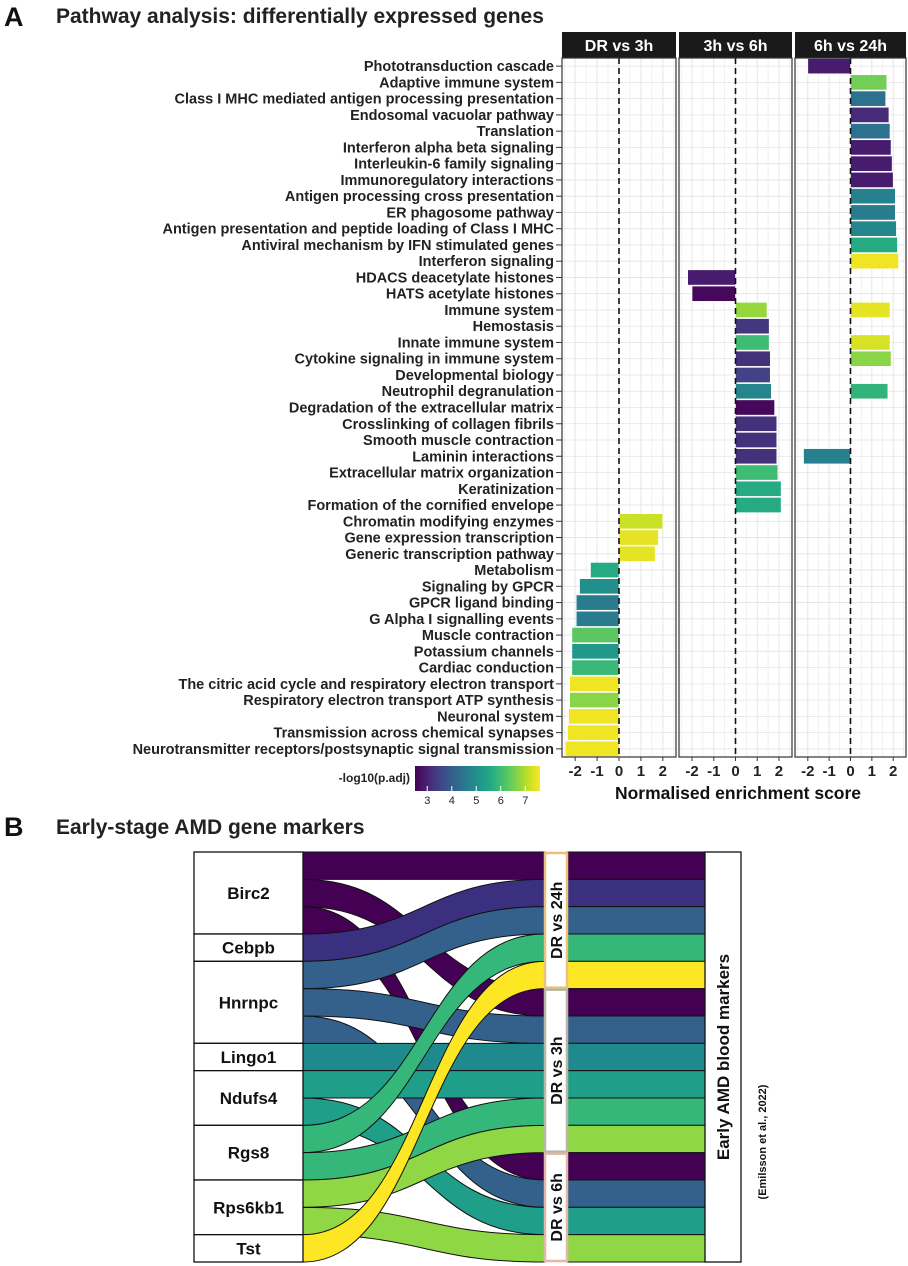  Describe the element at coordinates (486, 669) in the screenshot. I see `y-label-cardiac-conduction: Cardiac conduction` at that location.